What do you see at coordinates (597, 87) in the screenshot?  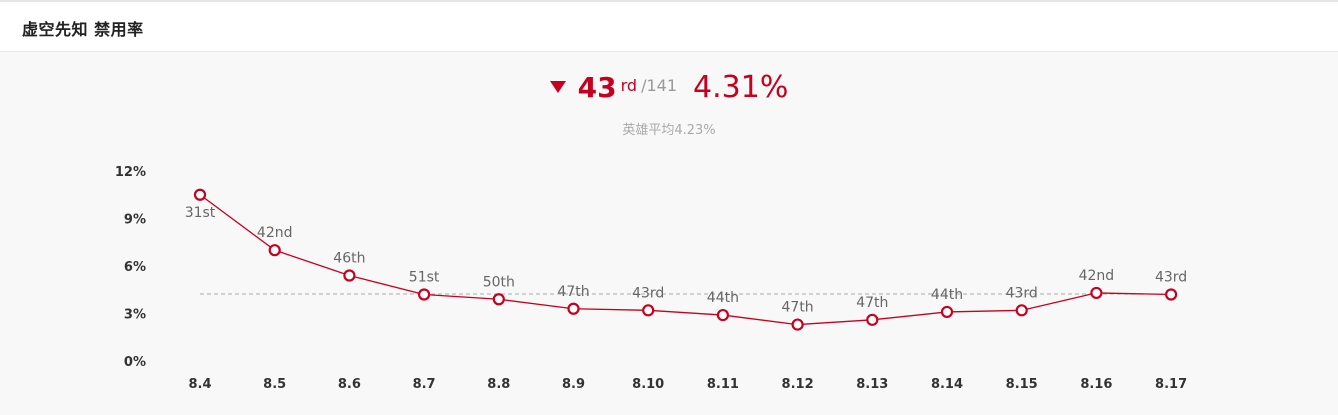 I see `rank-number: 43` at bounding box center [597, 87].